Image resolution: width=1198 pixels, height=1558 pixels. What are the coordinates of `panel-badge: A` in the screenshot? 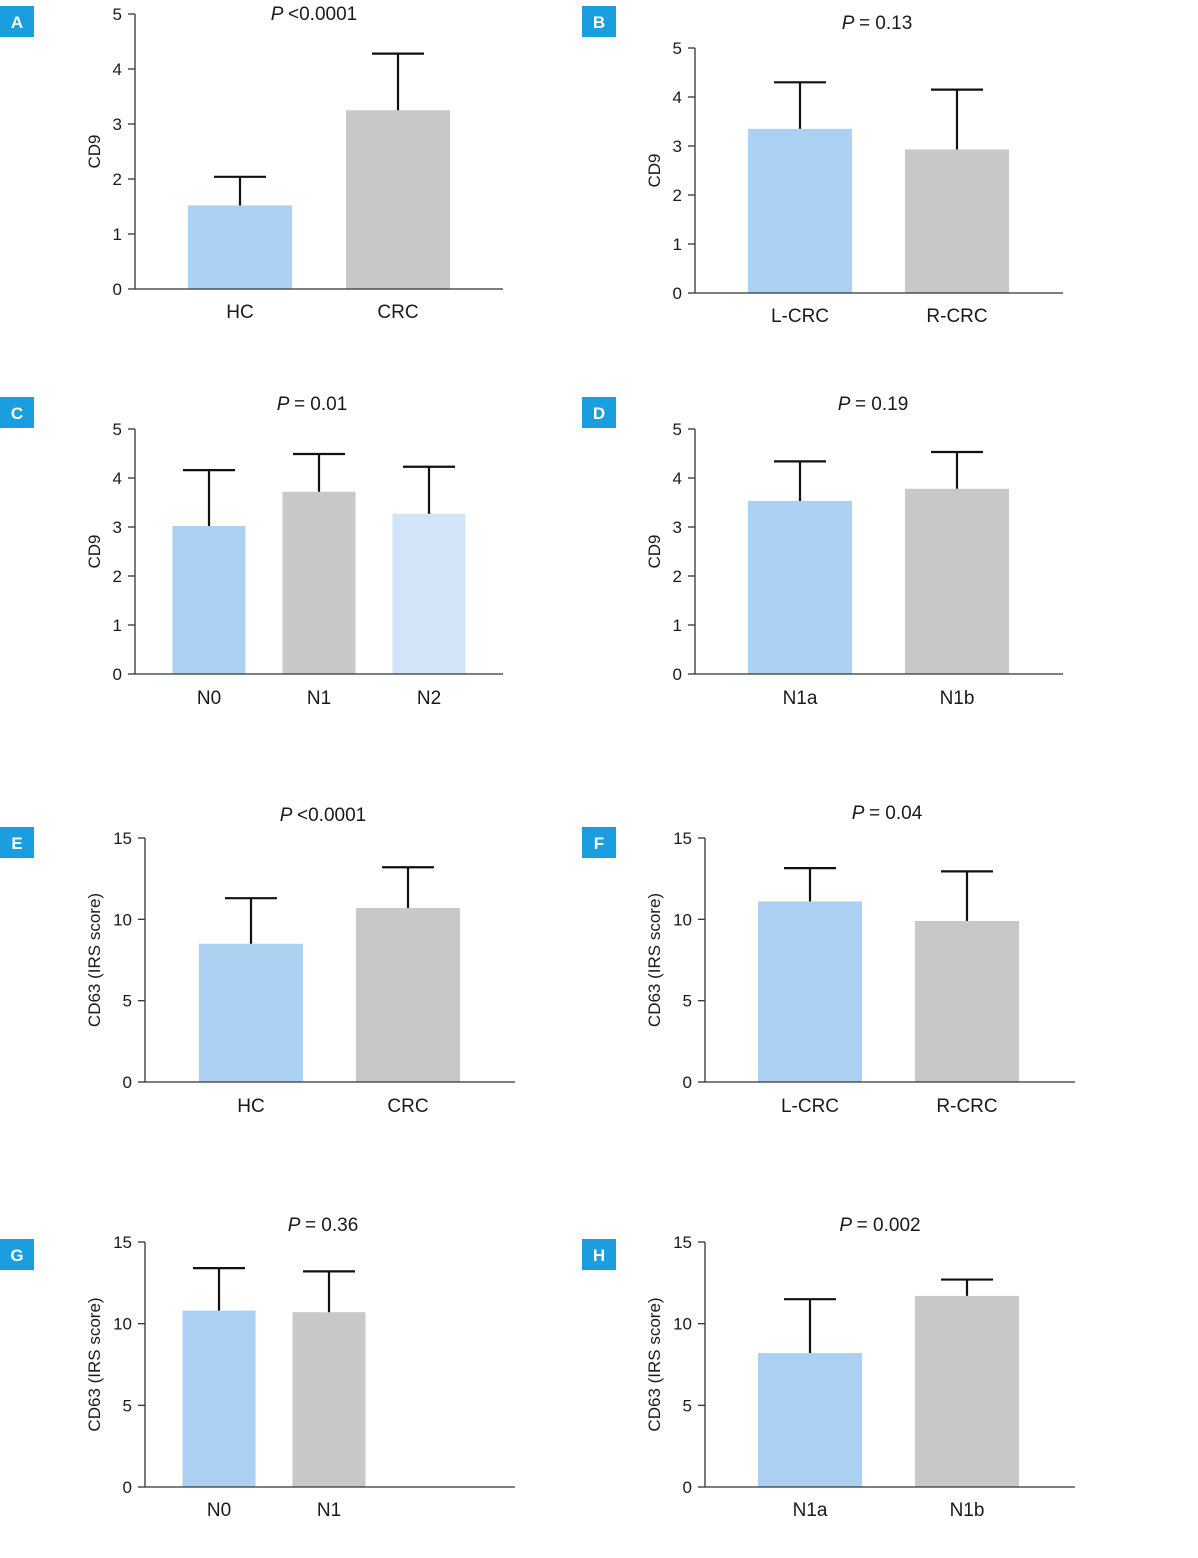 It's located at (17, 21).